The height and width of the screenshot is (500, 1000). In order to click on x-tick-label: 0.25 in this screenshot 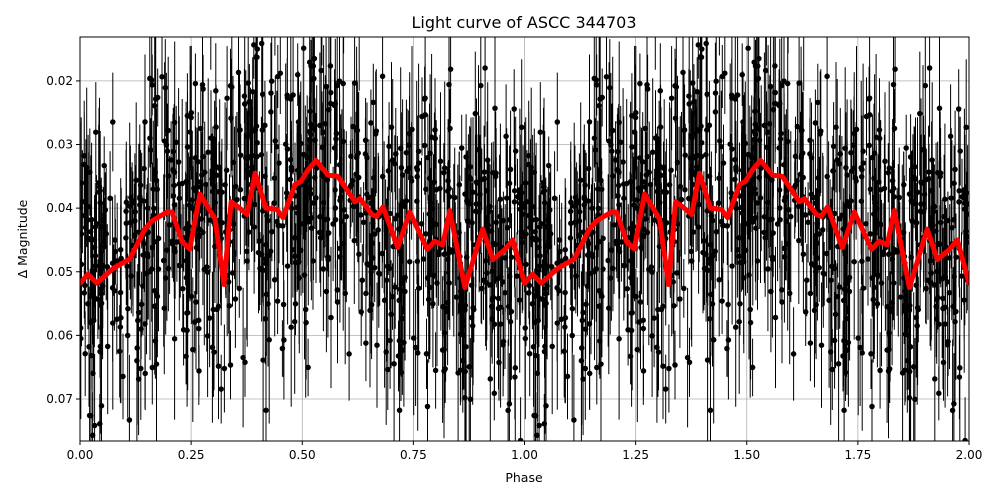, I will do `click(191, 455)`.